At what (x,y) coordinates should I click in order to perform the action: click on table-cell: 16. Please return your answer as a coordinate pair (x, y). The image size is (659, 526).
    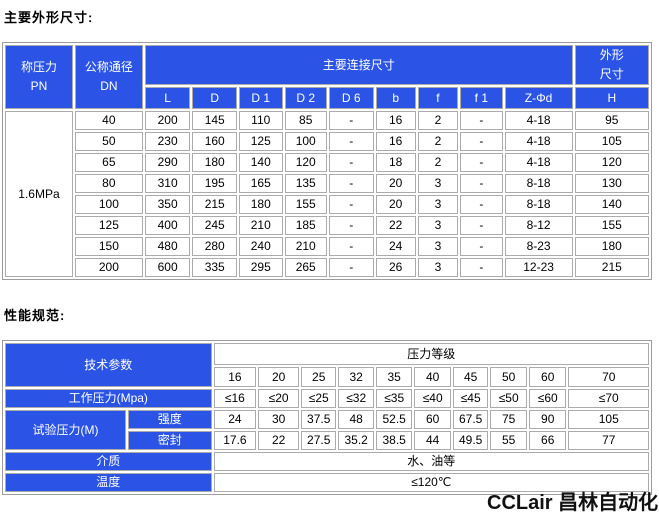
    Looking at the image, I should click on (395, 121).